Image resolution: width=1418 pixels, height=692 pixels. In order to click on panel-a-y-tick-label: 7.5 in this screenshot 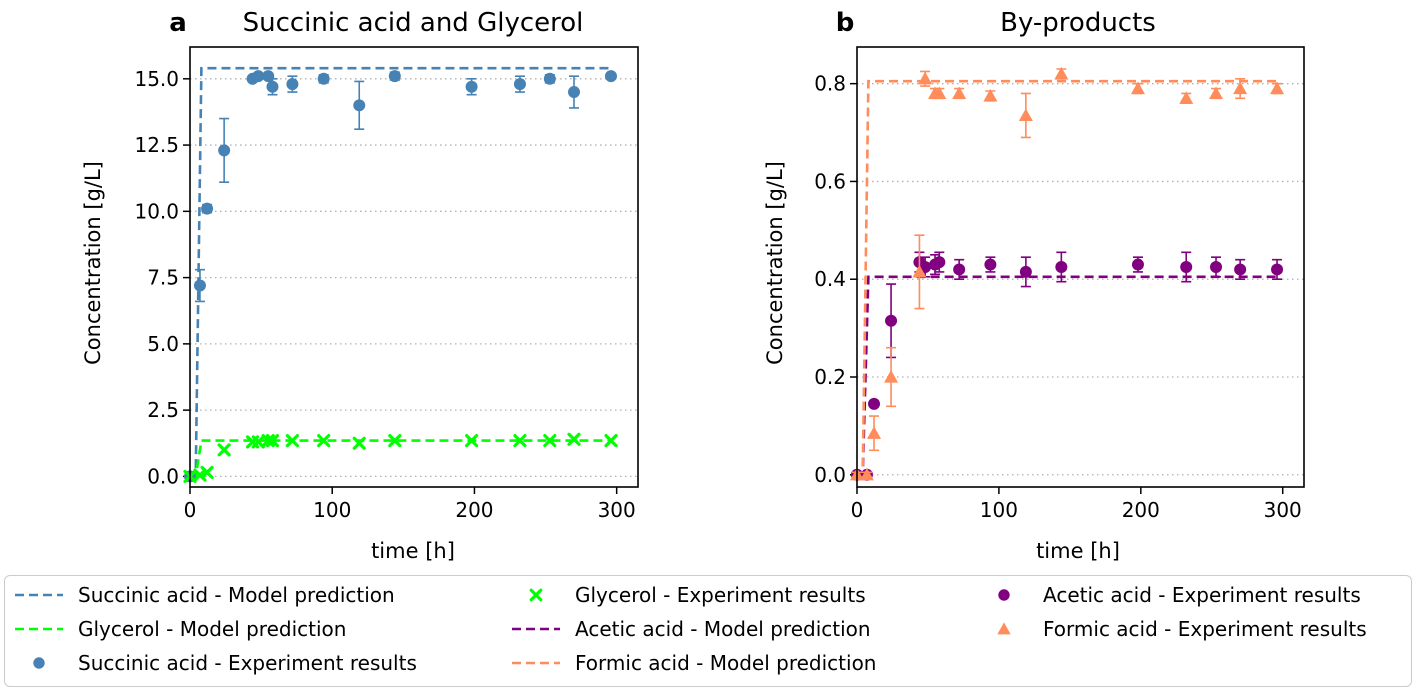, I will do `click(163, 278)`.